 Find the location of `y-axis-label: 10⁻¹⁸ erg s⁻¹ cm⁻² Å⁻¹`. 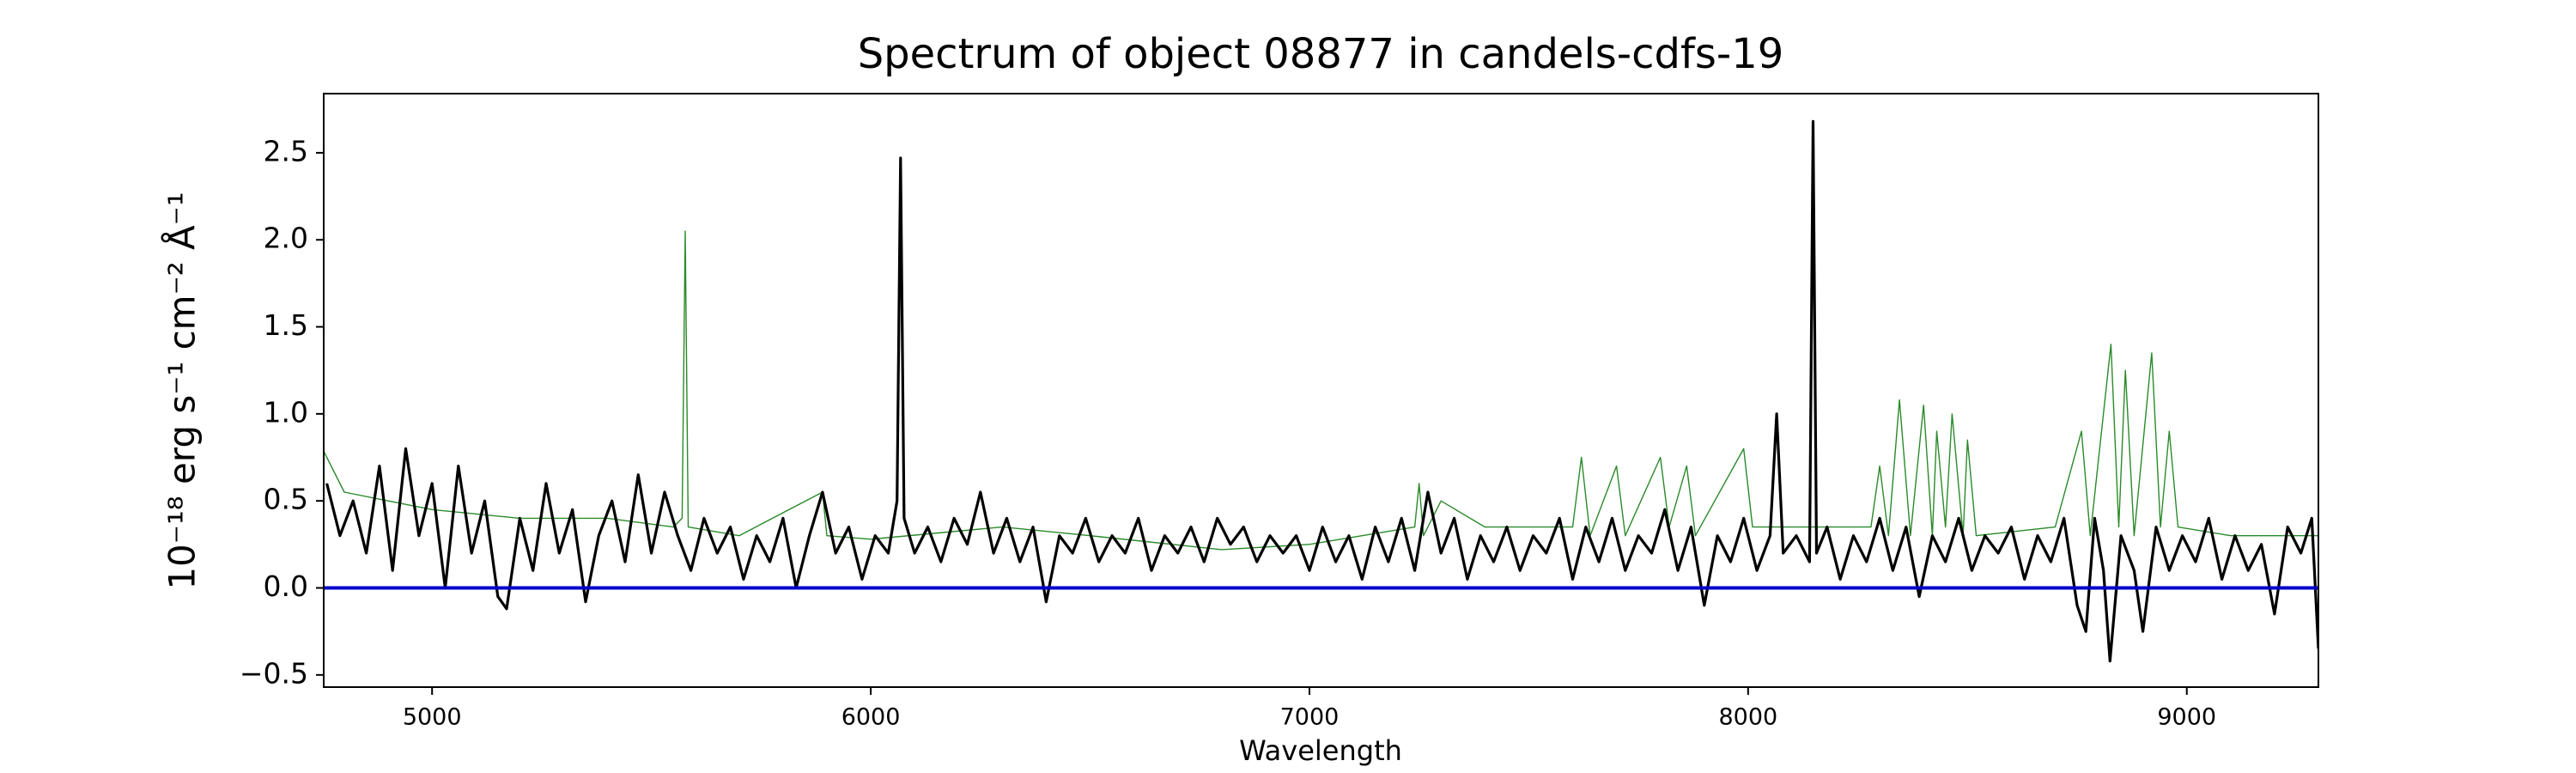

y-axis-label: 10⁻¹⁸ erg s⁻¹ cm⁻² Å⁻¹ is located at coordinates (182, 390).